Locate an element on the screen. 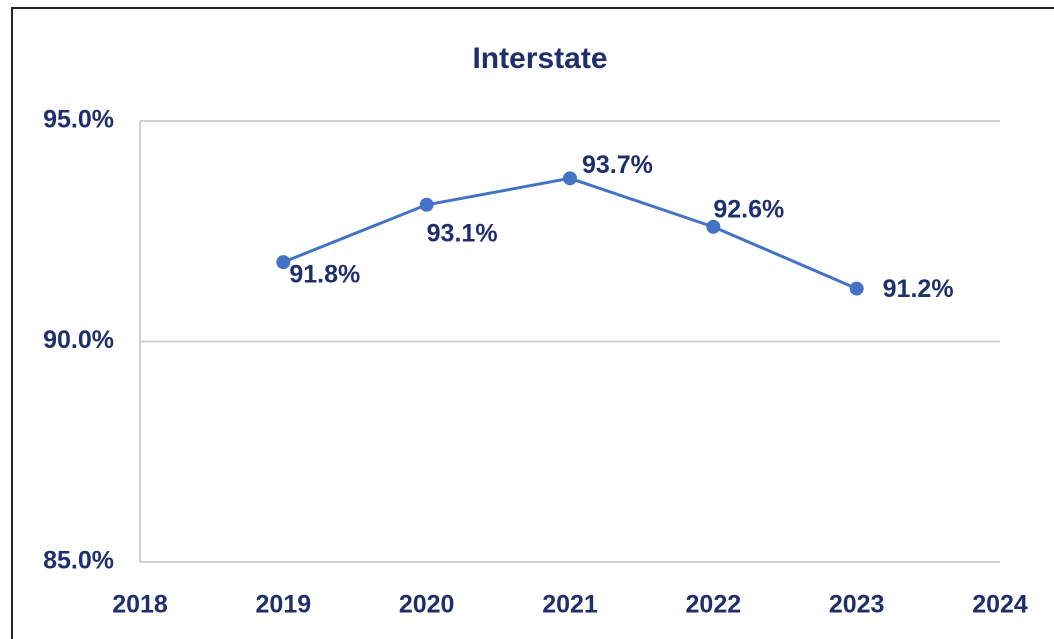  x-tick-label: 2019 is located at coordinates (284, 605).